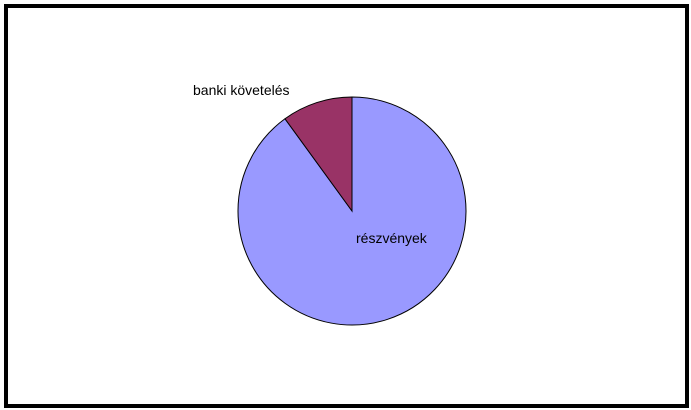 The width and height of the screenshot is (691, 410). What do you see at coordinates (318, 154) in the screenshot?
I see `pie-slice` at bounding box center [318, 154].